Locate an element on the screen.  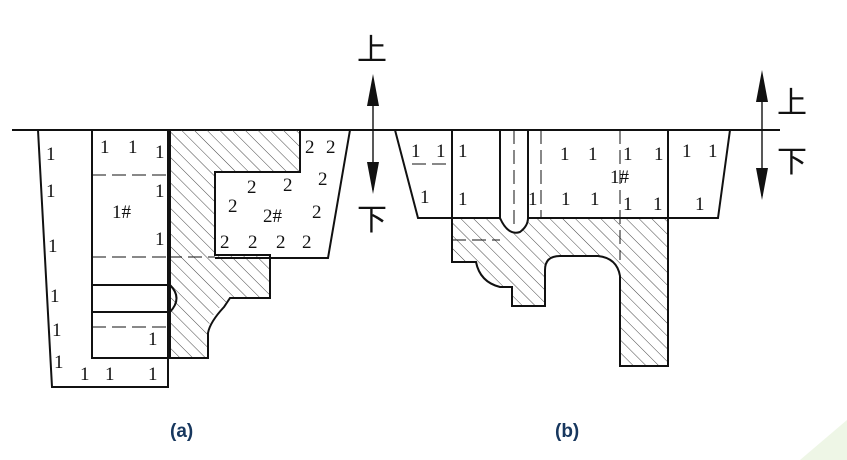
caption-b: (b) is located at coordinates (567, 431).